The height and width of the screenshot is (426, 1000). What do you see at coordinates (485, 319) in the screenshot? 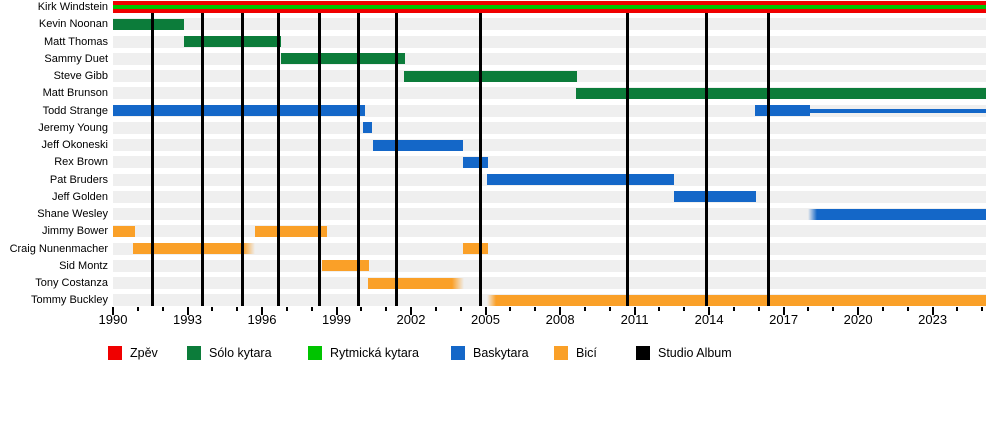
I see `axis-year-label: 2005` at bounding box center [485, 319].